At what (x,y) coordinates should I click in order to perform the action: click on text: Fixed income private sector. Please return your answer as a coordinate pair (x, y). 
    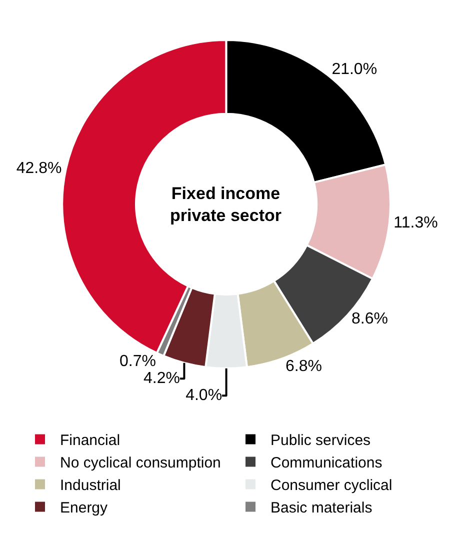
    Looking at the image, I should click on (226, 205).